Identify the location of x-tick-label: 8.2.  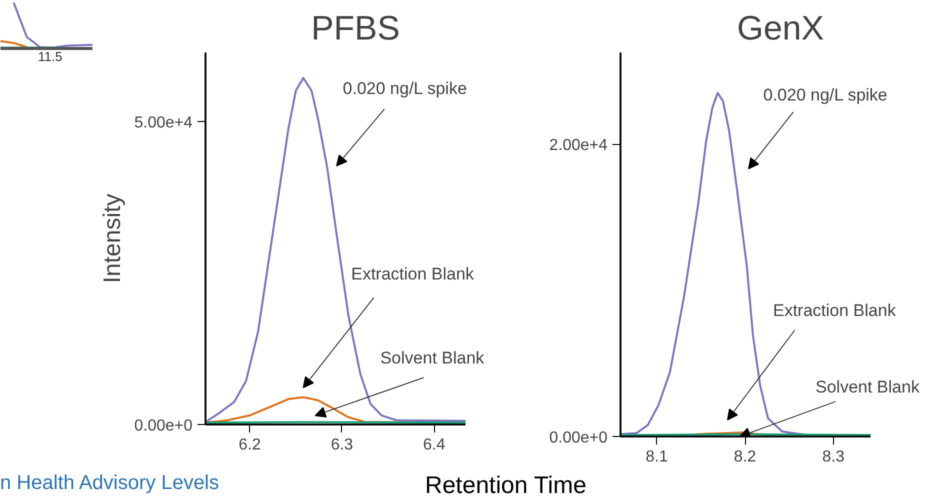
(745, 457).